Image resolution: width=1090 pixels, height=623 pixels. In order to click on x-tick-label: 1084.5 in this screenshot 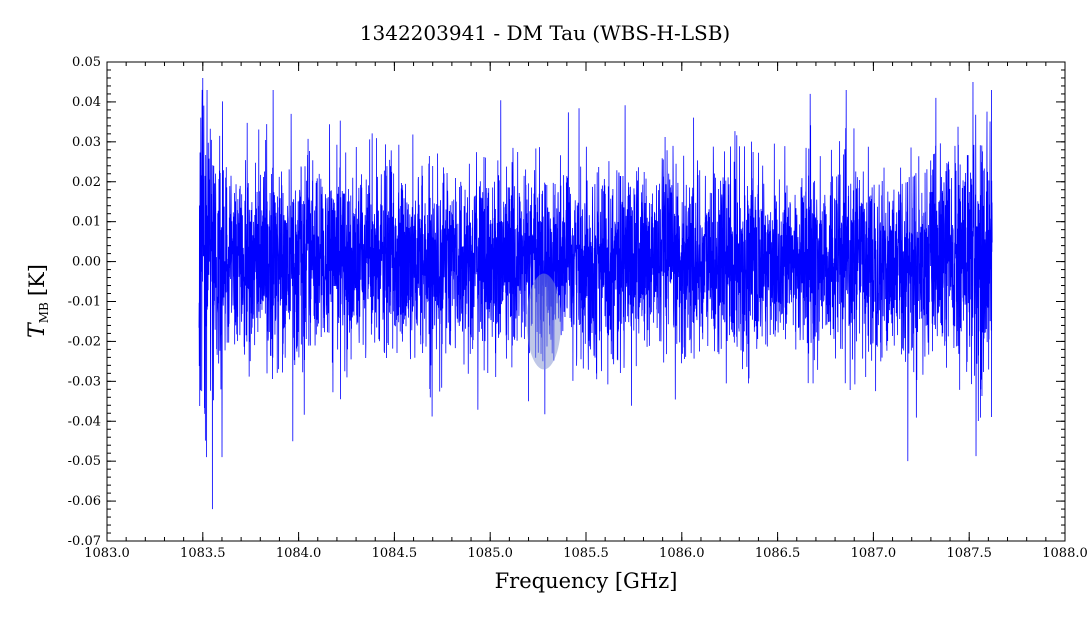, I will do `click(395, 553)`.